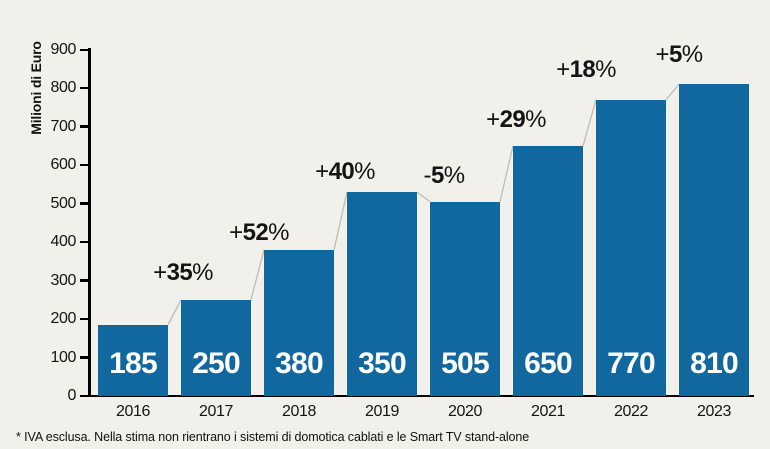 This screenshot has width=770, height=449. I want to click on bar-2019: 350, so click(382, 294).